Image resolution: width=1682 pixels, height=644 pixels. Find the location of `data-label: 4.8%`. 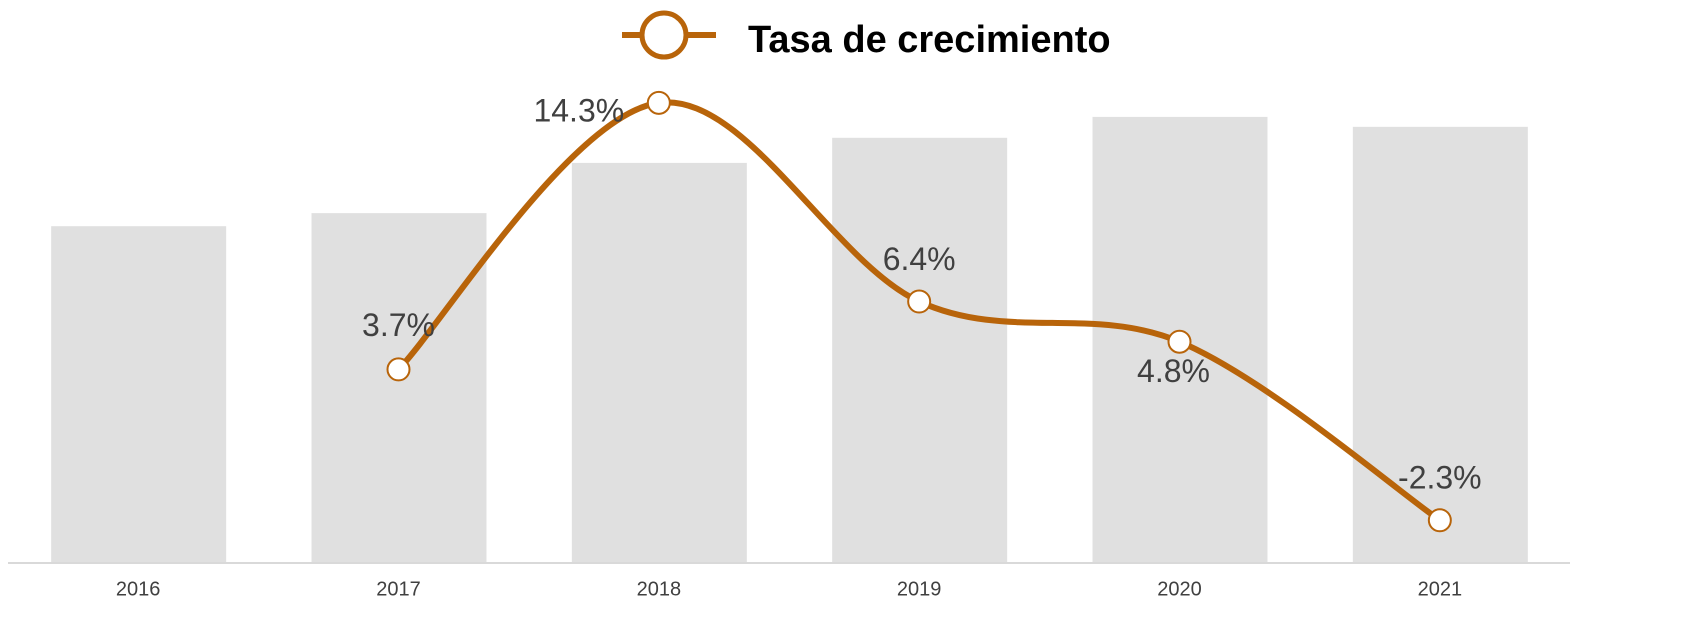

data-label: 4.8% is located at coordinates (1173, 371).